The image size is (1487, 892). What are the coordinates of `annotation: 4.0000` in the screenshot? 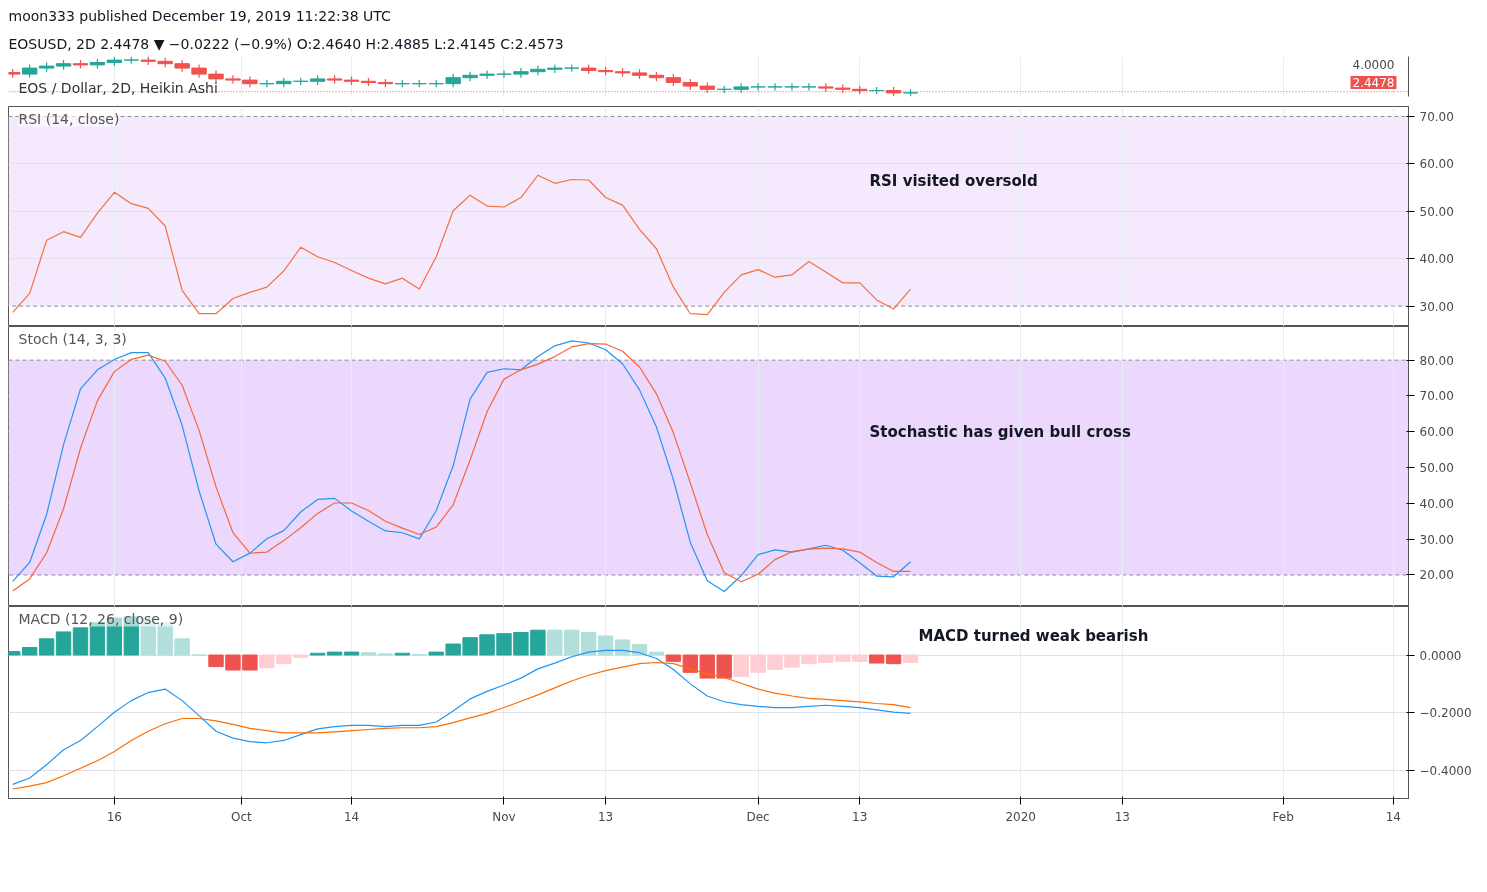 It's located at (1373, 65).